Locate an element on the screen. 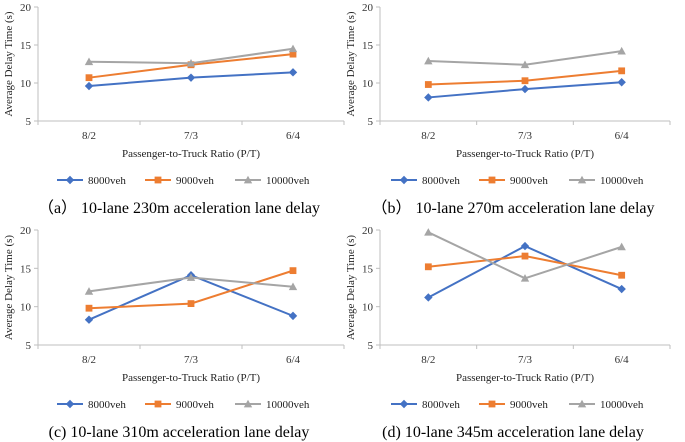 The width and height of the screenshot is (685, 442). chart-caption: (c) 10-lane 310m acceleration lane delay is located at coordinates (179, 432).